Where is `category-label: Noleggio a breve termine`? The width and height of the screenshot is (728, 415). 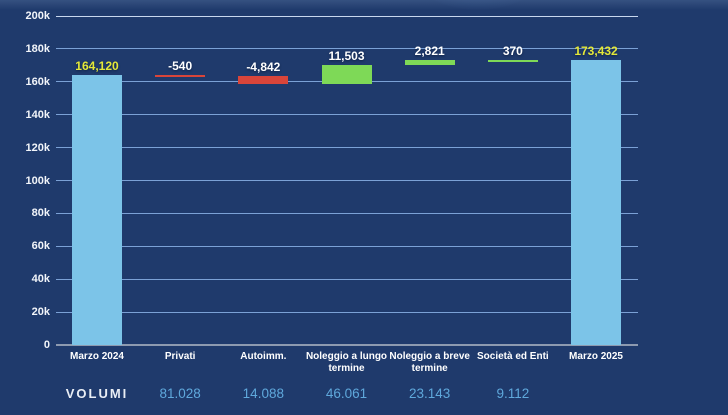 category-label: Noleggio a breve termine is located at coordinates (429, 362).